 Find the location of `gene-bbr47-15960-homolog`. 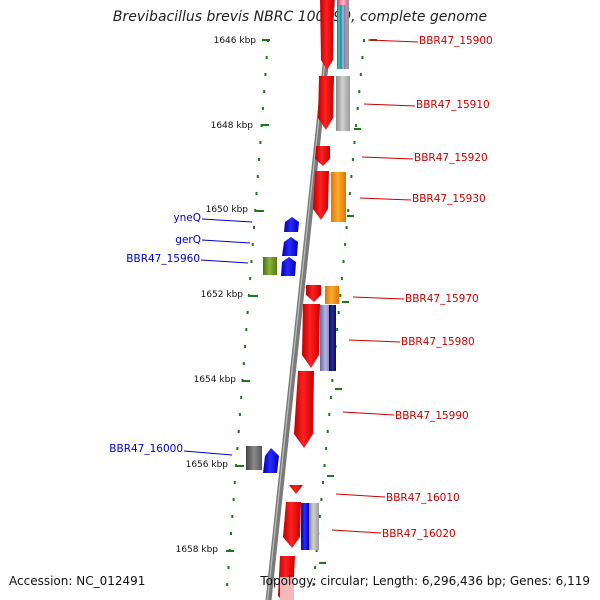

gene-bbr47-15960-homolog is located at coordinates (270, 266).